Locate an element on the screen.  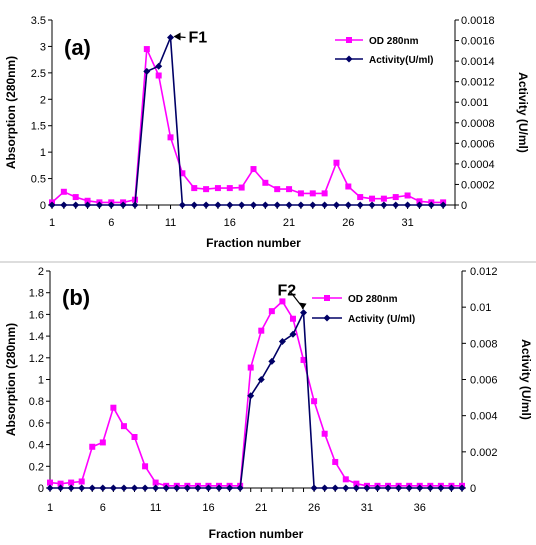
y-tick-label: 3 is located at coordinates (43, 47).